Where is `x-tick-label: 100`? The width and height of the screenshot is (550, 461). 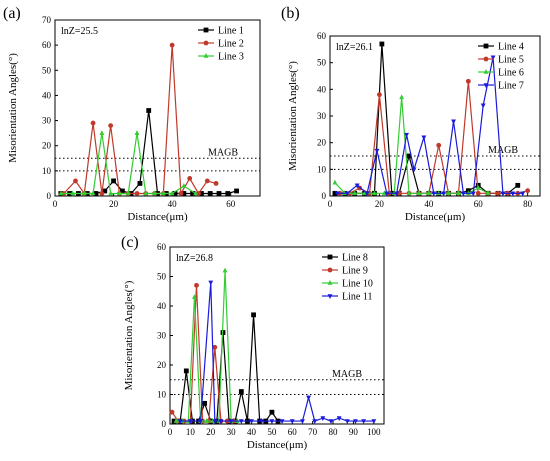
x-tick-label: 100 is located at coordinates (374, 432).